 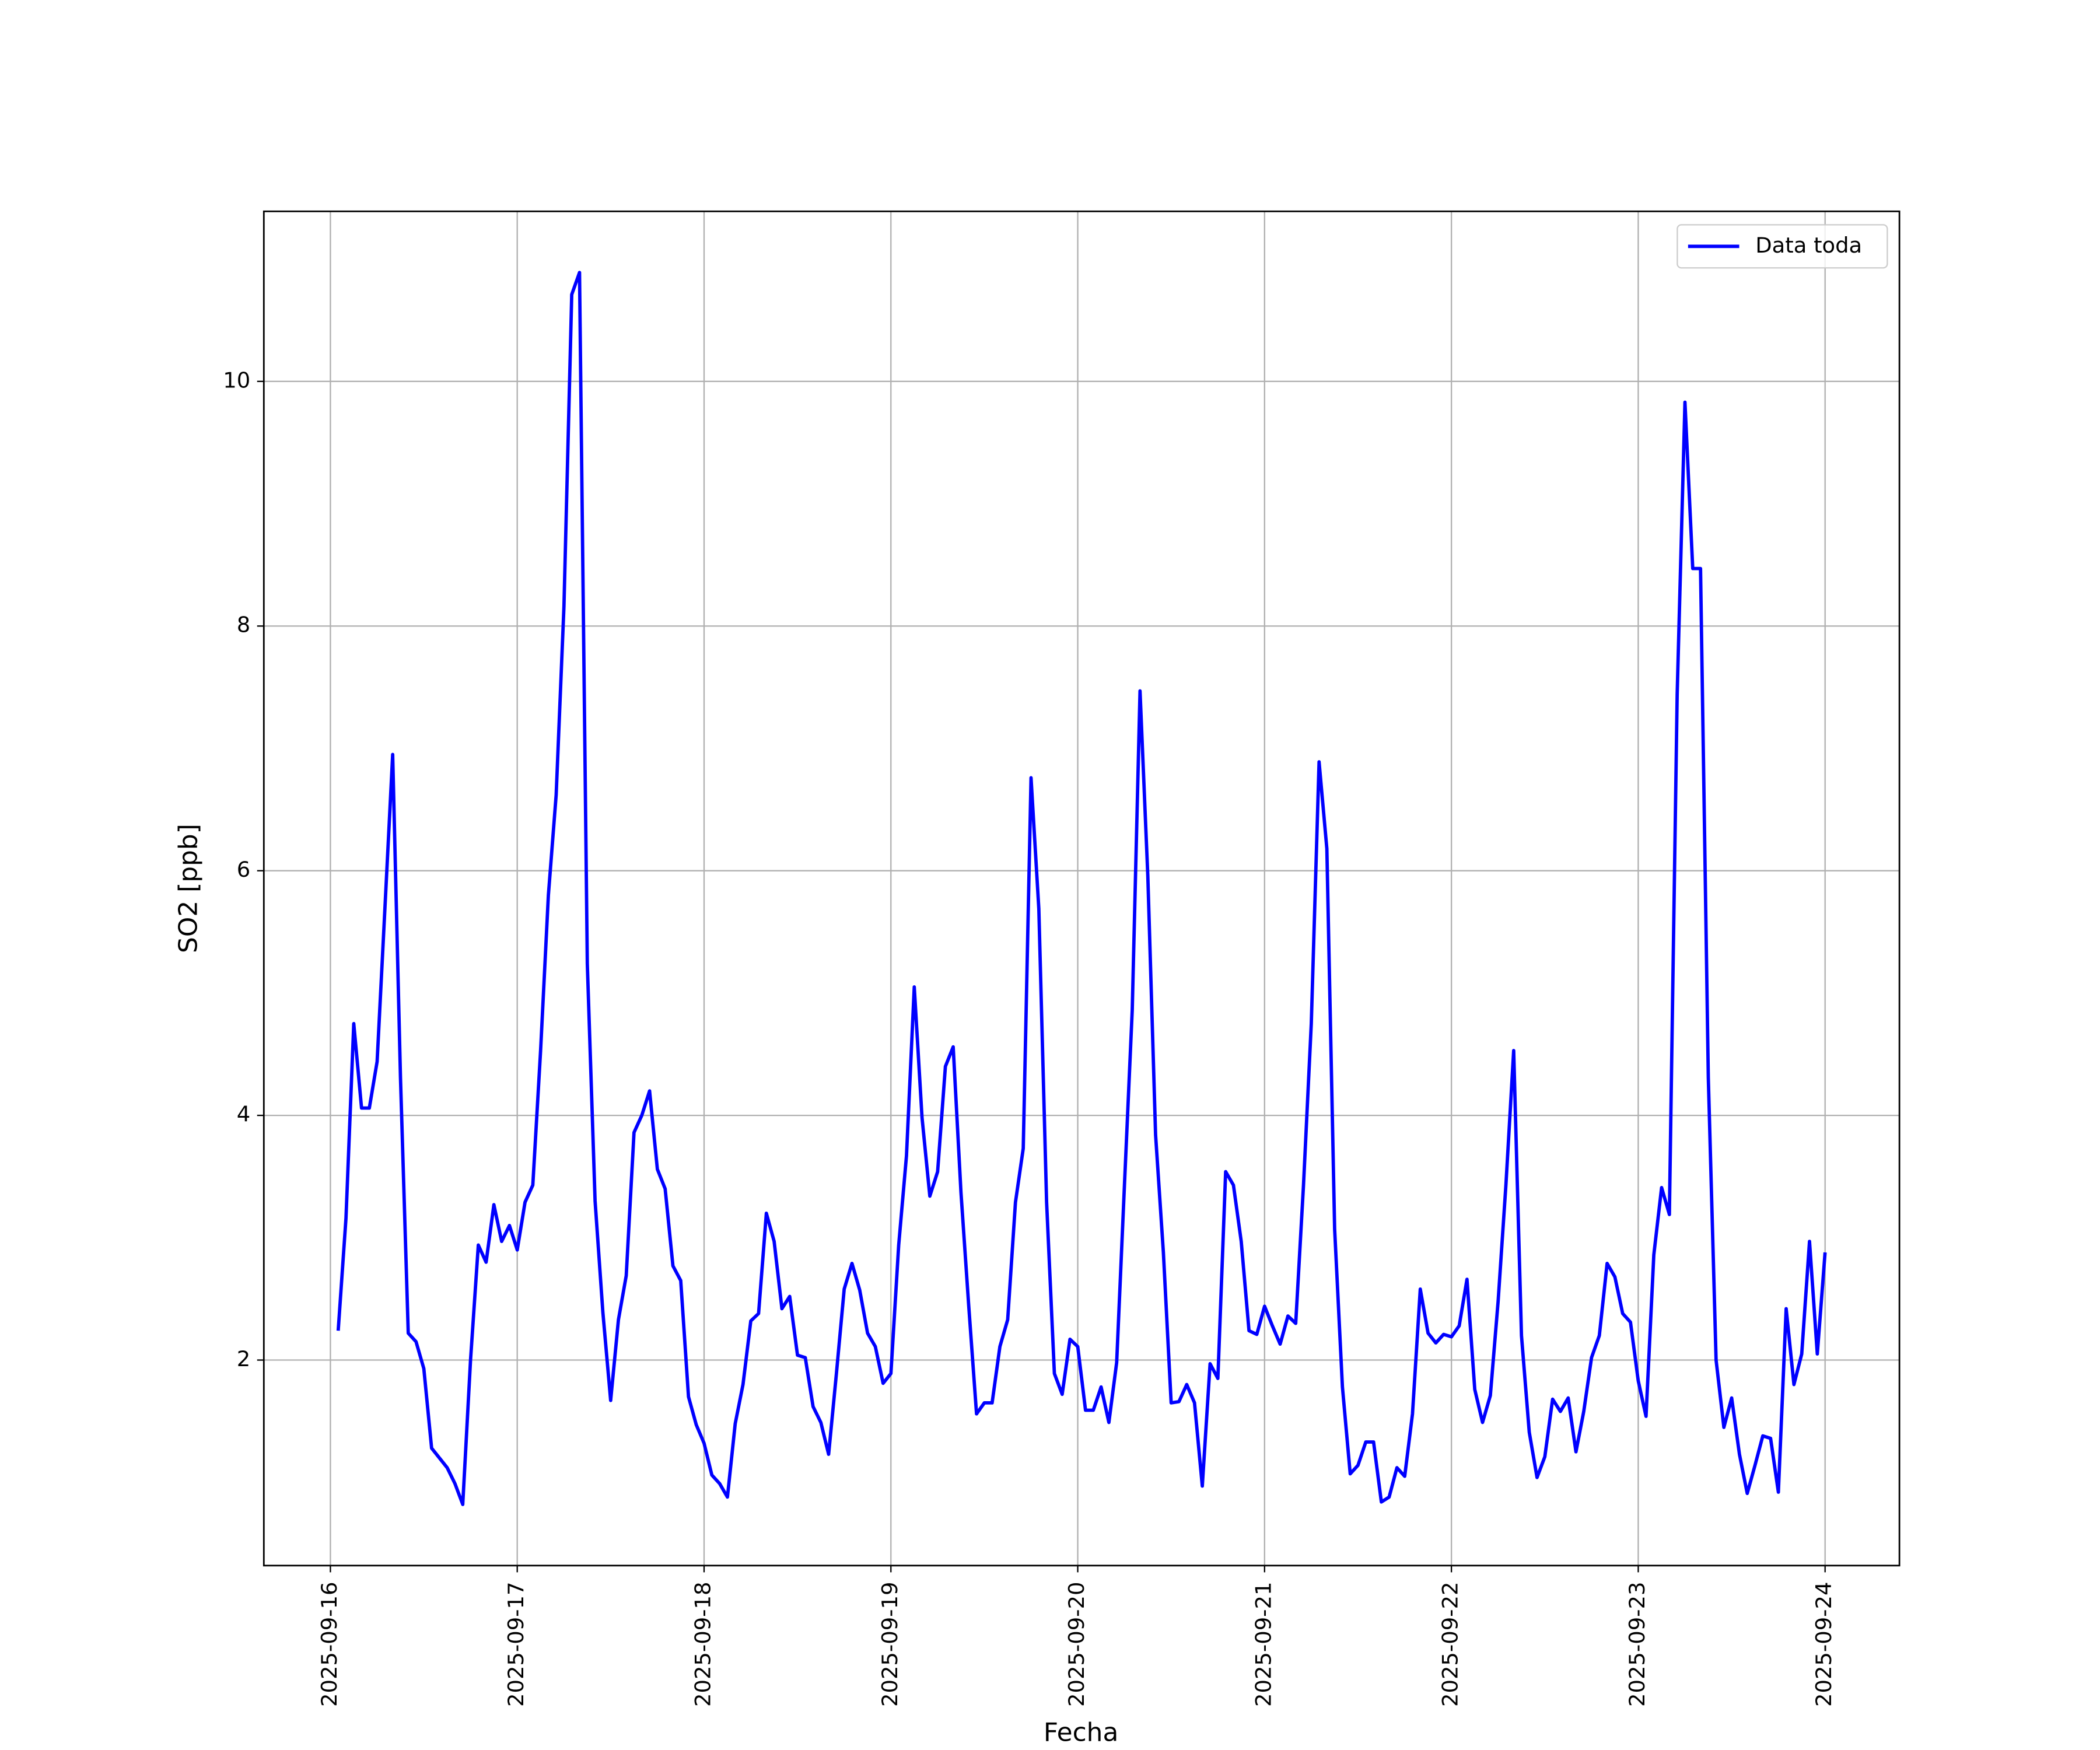 What do you see at coordinates (1808, 245) in the screenshot?
I see `legend-label: Data toda` at bounding box center [1808, 245].